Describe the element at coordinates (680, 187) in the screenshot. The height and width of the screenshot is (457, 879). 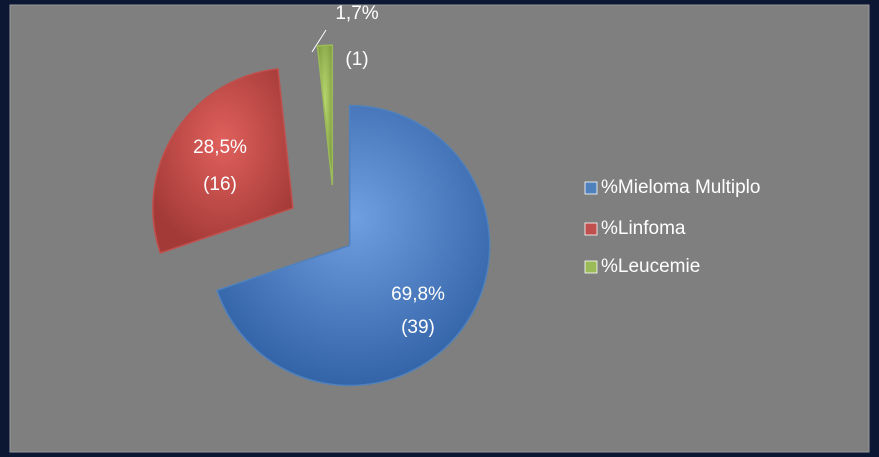
I see `legend-label: %Mieloma Multiplo` at that location.